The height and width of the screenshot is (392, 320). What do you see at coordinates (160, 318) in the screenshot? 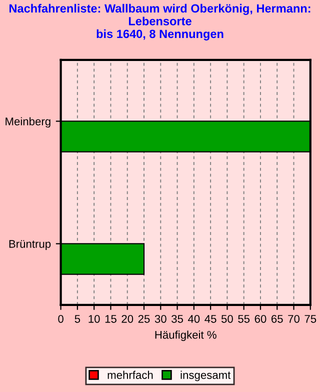
I see `x-tick-label: 30` at bounding box center [160, 318].